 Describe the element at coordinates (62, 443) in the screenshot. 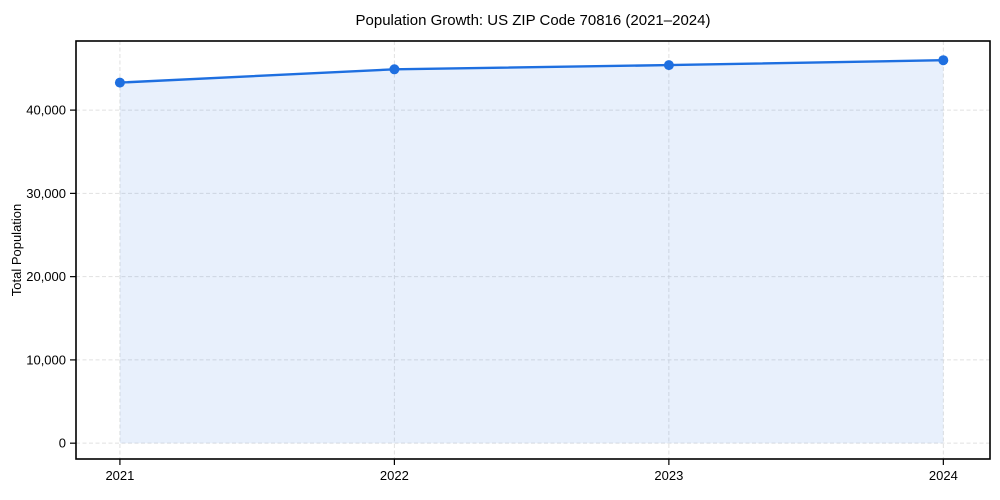

I see `y-tick-label-0: 0` at that location.